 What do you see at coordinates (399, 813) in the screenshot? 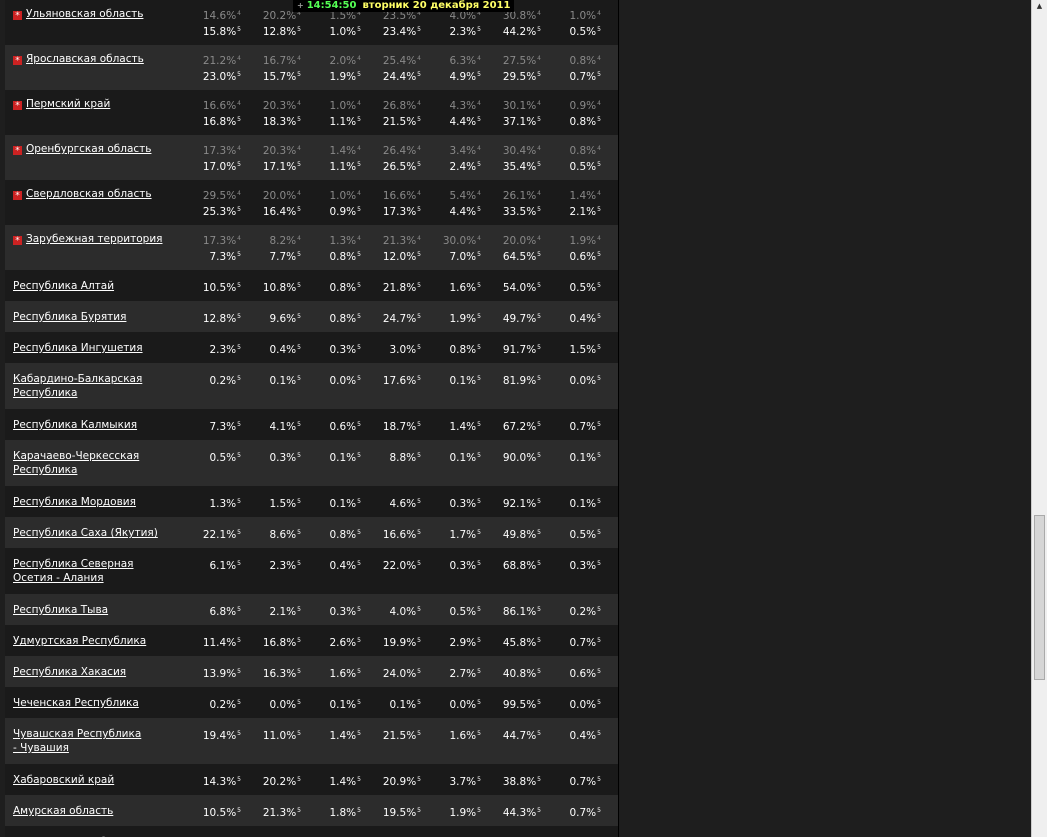
I see `percent-value: 19.5%` at bounding box center [399, 813].